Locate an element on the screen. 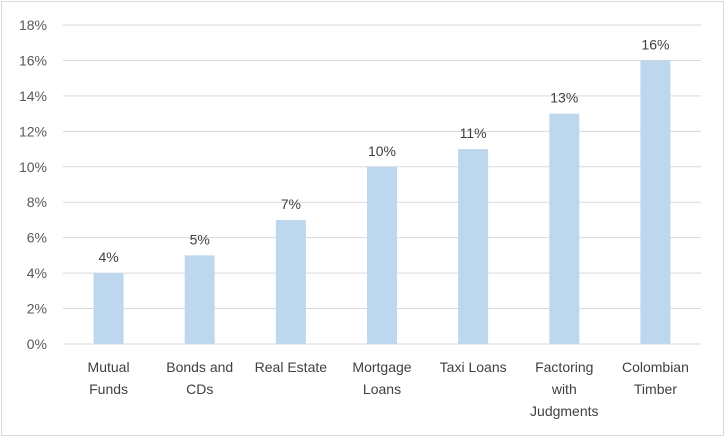 The image size is (727, 439). y-tick-label: 12% is located at coordinates (33, 131).